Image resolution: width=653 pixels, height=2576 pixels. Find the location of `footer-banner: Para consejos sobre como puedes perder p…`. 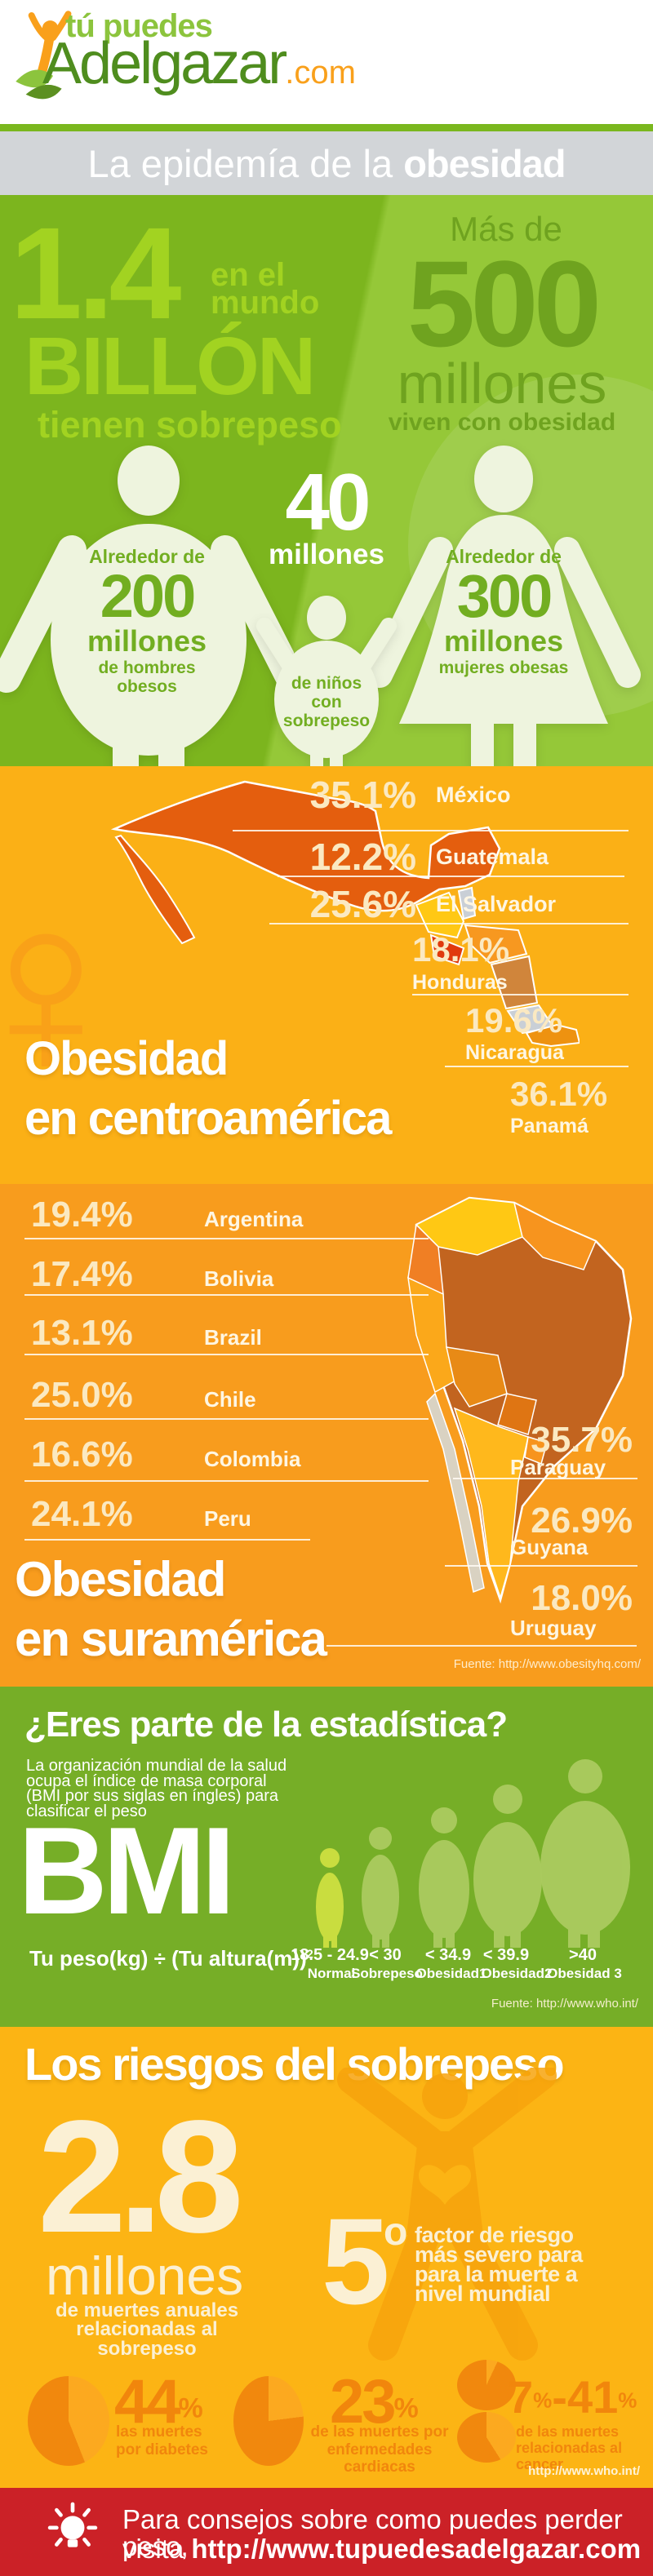

footer-banner: Para consejos sobre como puedes perder p… is located at coordinates (326, 2532).